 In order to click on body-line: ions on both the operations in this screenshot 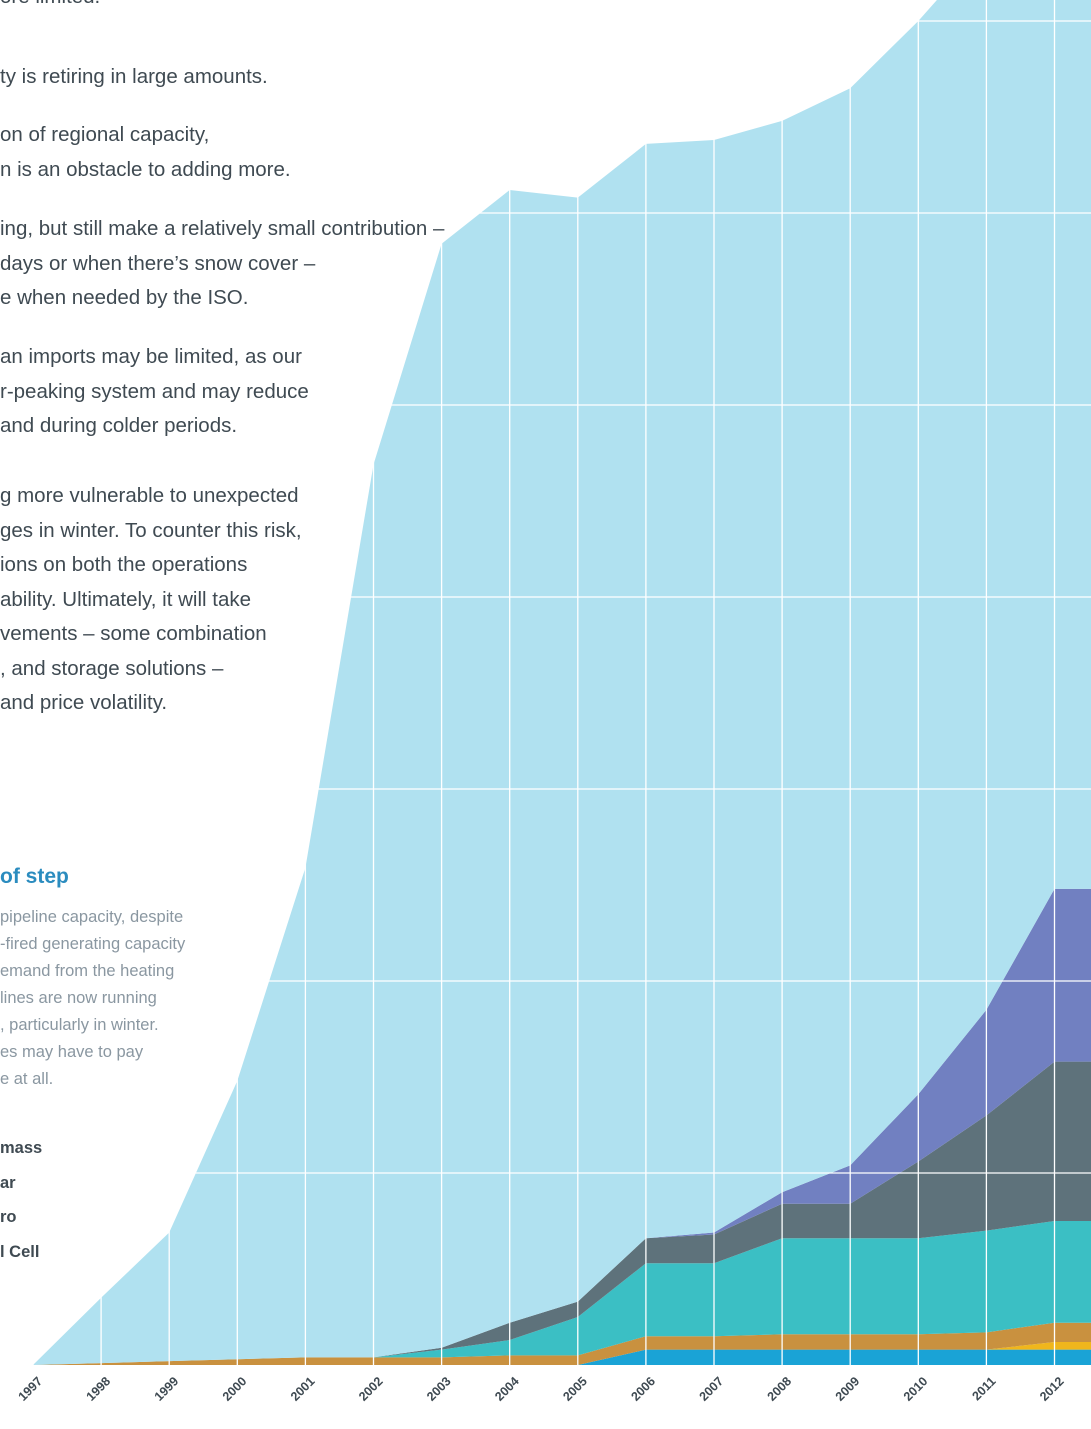, I will do `click(124, 564)`.